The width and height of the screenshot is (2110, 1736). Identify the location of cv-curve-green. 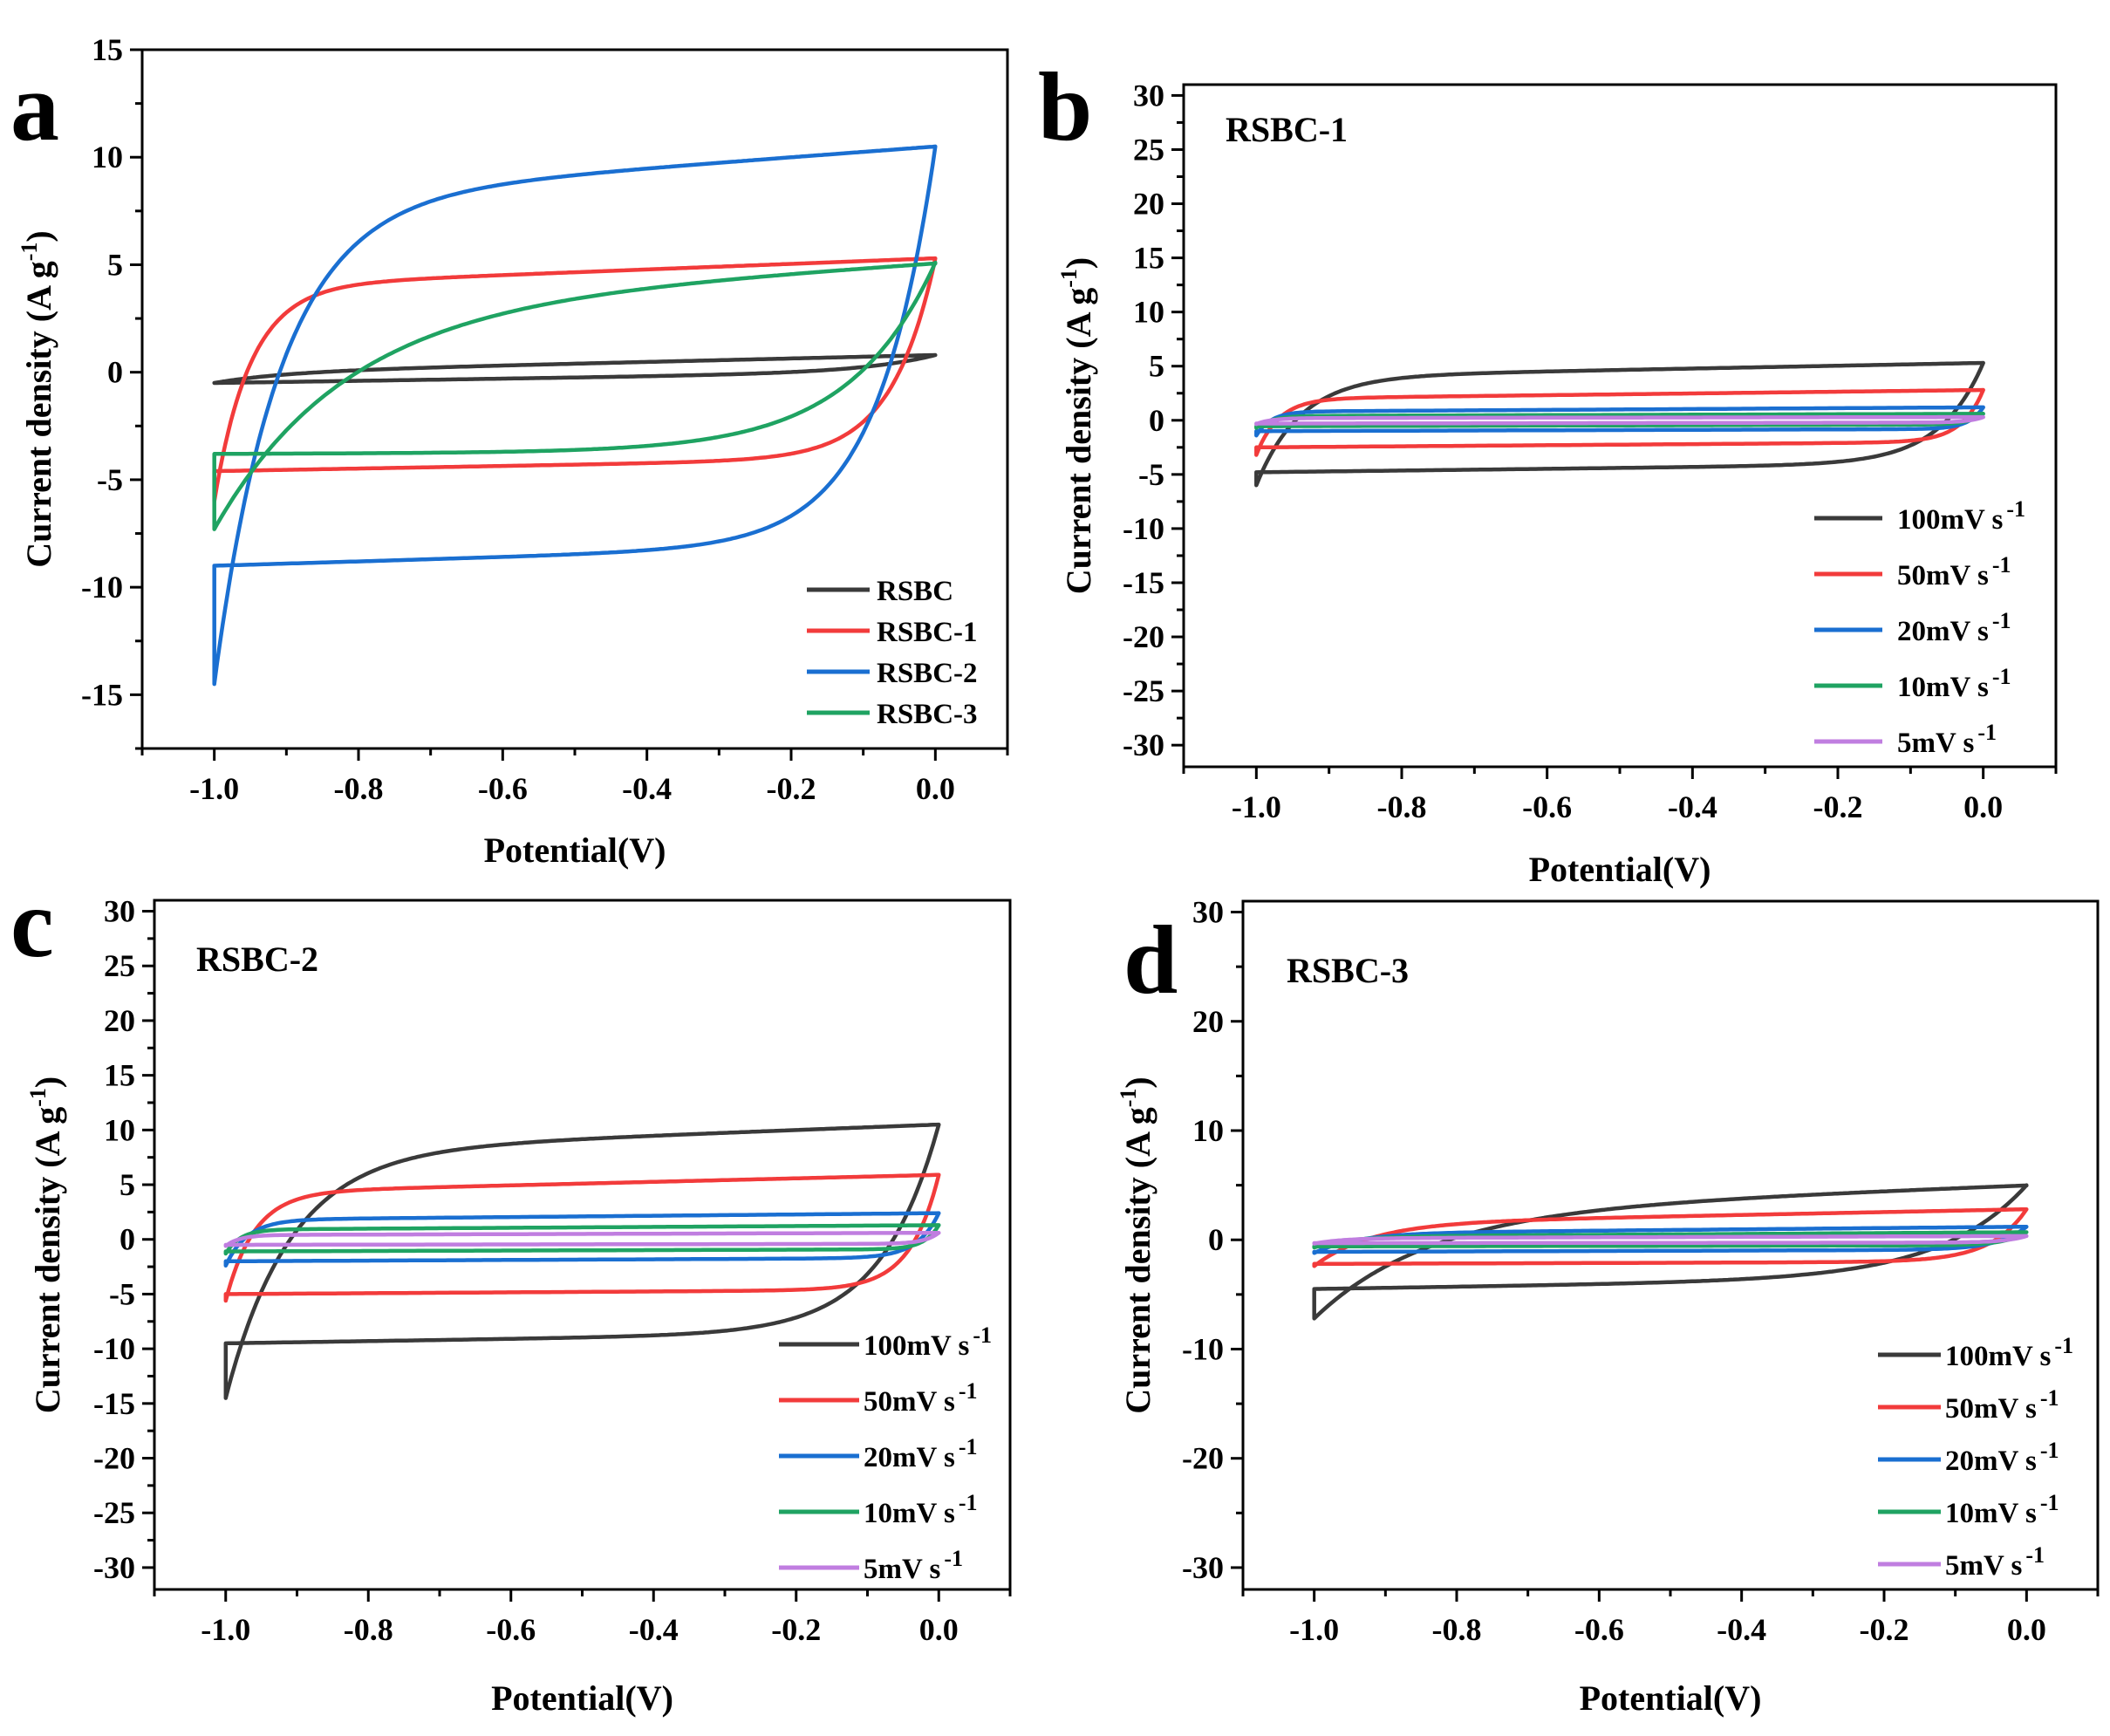
(1619, 421).